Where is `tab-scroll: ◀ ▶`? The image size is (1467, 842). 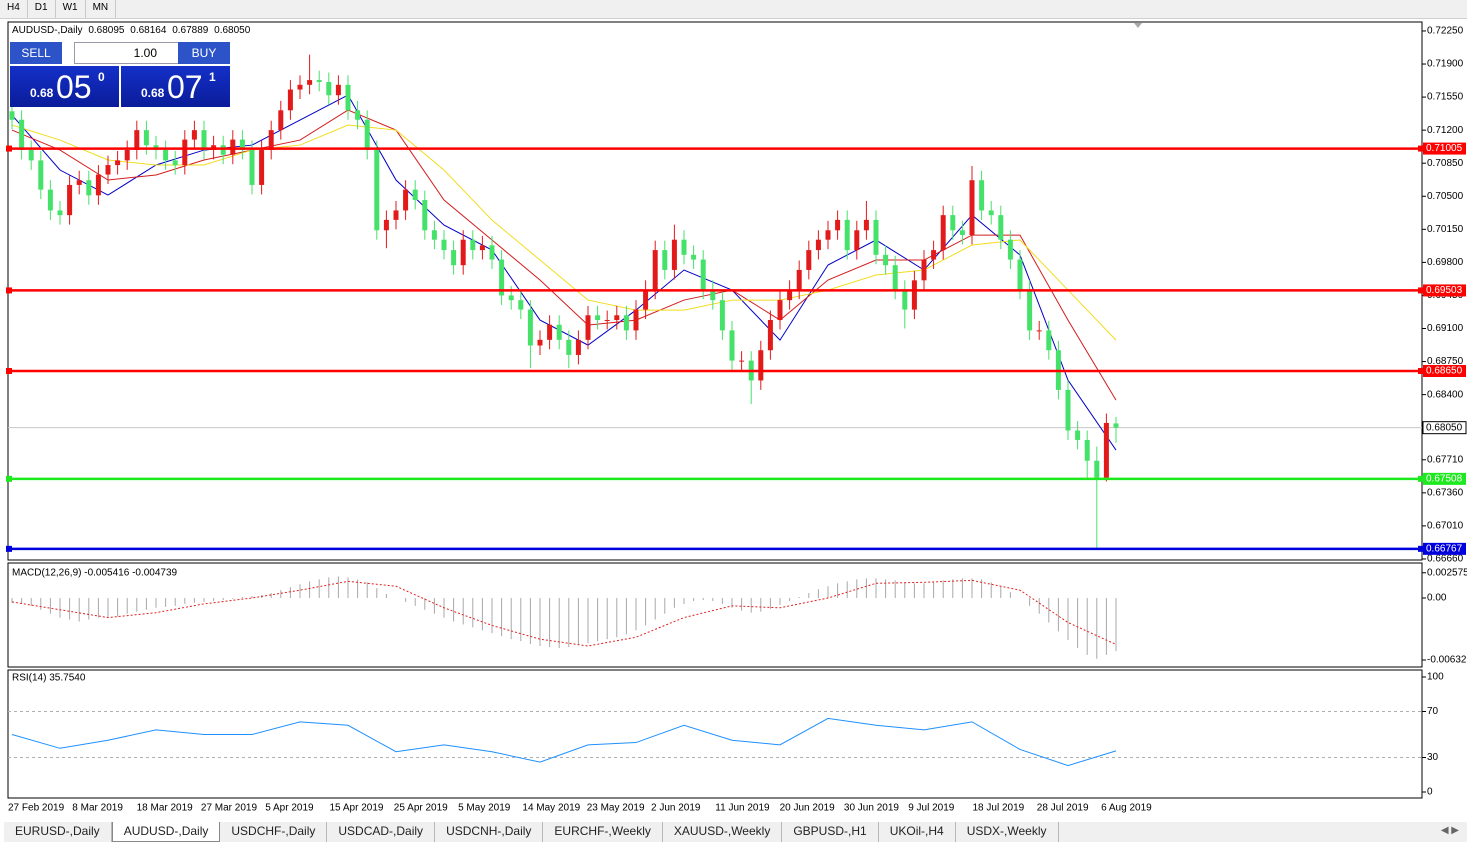
tab-scroll: ◀ ▶ is located at coordinates (1449, 830).